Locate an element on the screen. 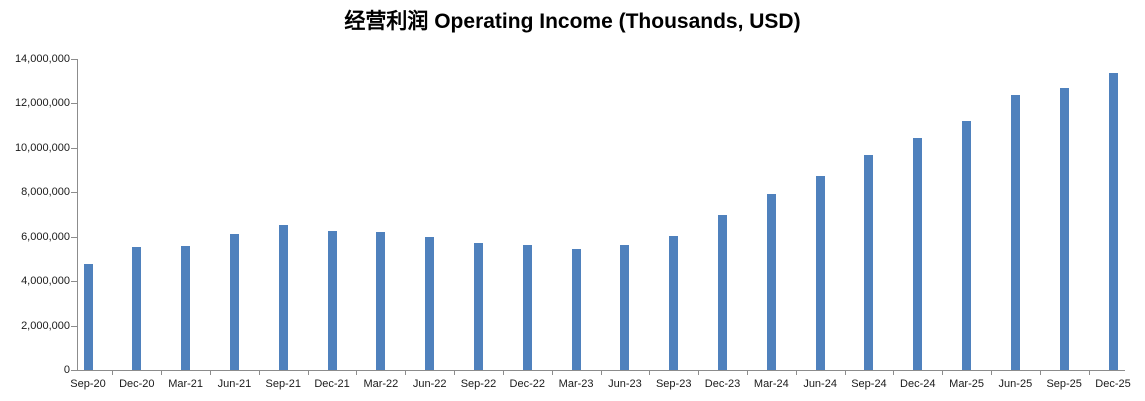 Image resolution: width=1145 pixels, height=401 pixels. x-axis-label: Sep-24 is located at coordinates (869, 384).